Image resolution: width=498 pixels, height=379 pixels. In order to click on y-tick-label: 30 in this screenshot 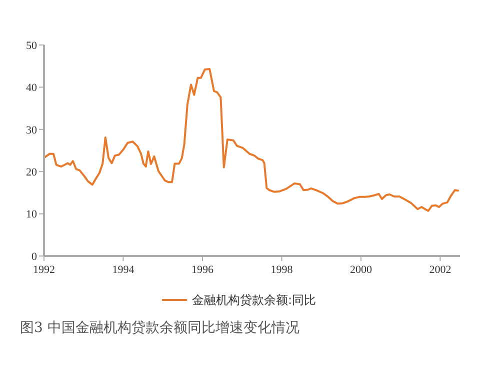, I will do `click(32, 130)`.